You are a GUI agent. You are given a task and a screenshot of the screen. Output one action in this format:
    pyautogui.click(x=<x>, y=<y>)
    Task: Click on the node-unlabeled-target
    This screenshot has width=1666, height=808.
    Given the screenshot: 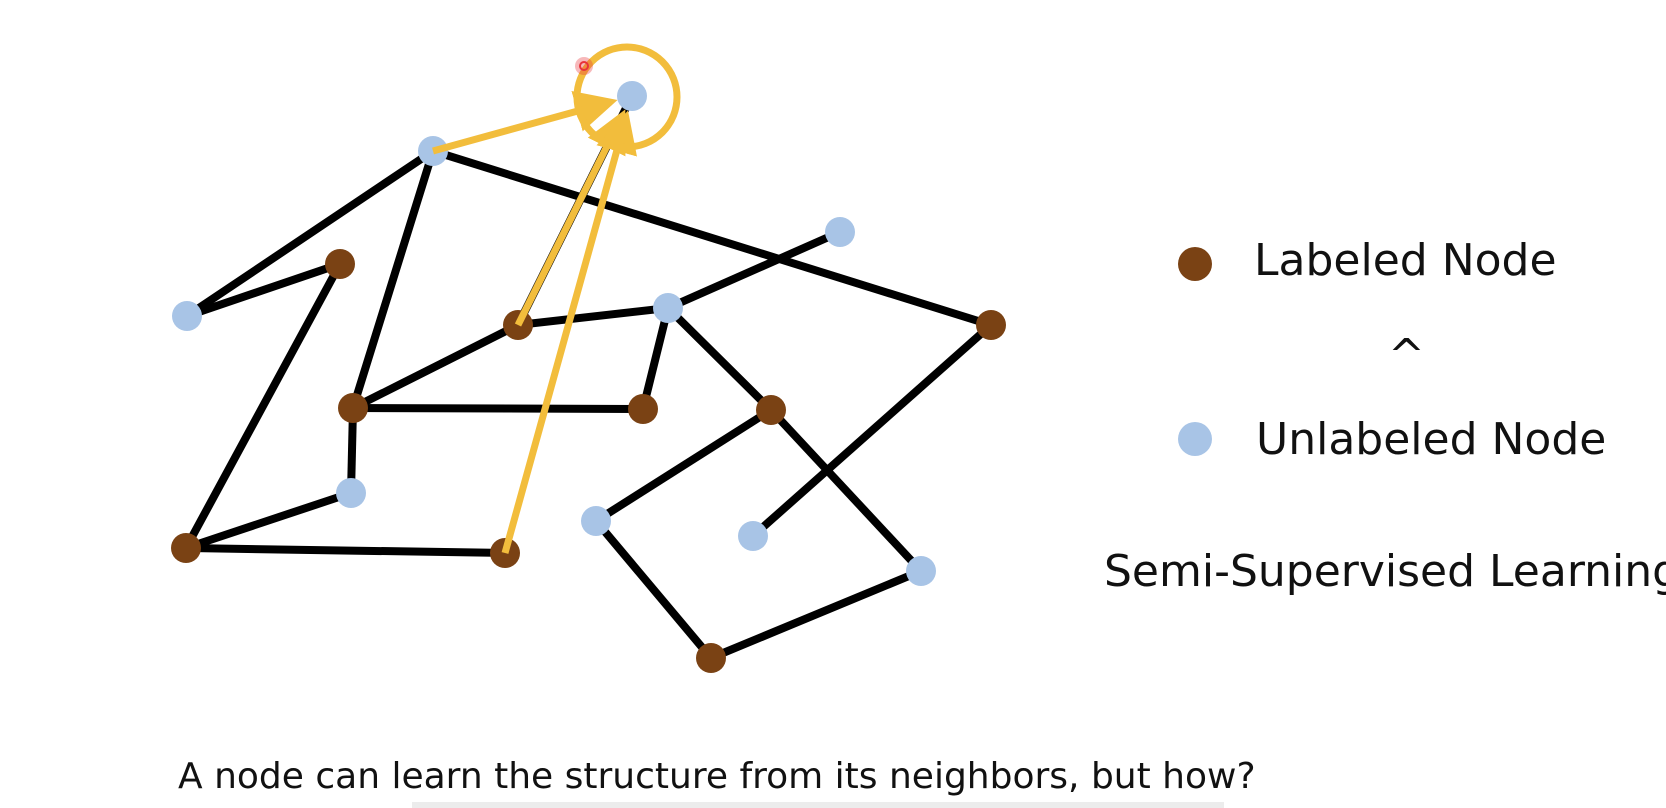 What is the action you would take?
    pyautogui.click(x=632, y=96)
    